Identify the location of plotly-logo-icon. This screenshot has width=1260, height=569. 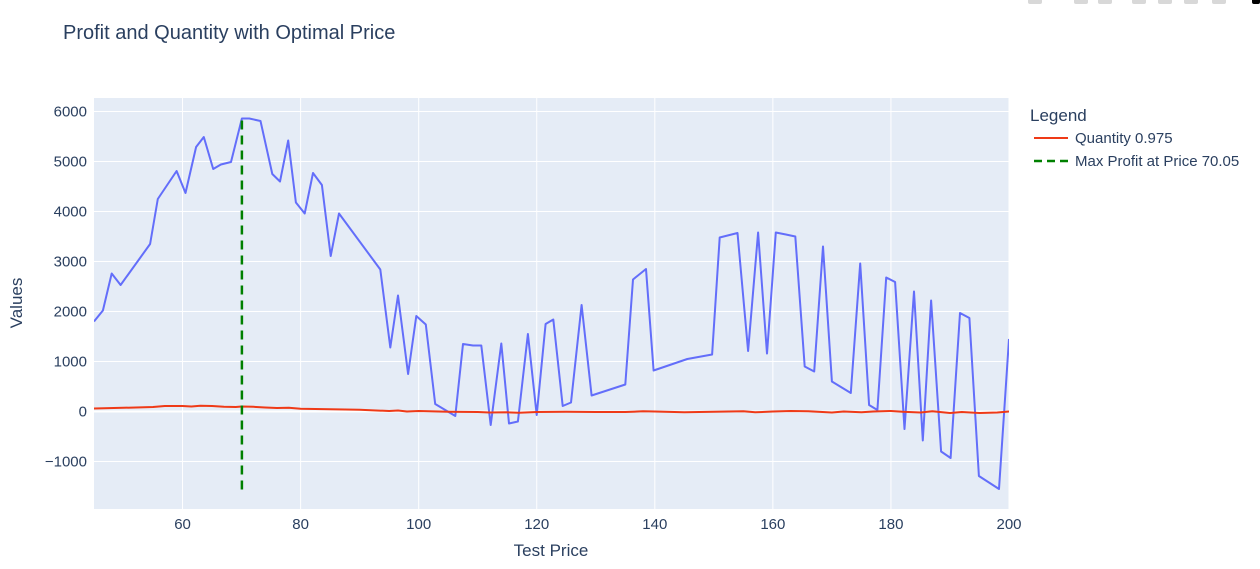
(1256, 2).